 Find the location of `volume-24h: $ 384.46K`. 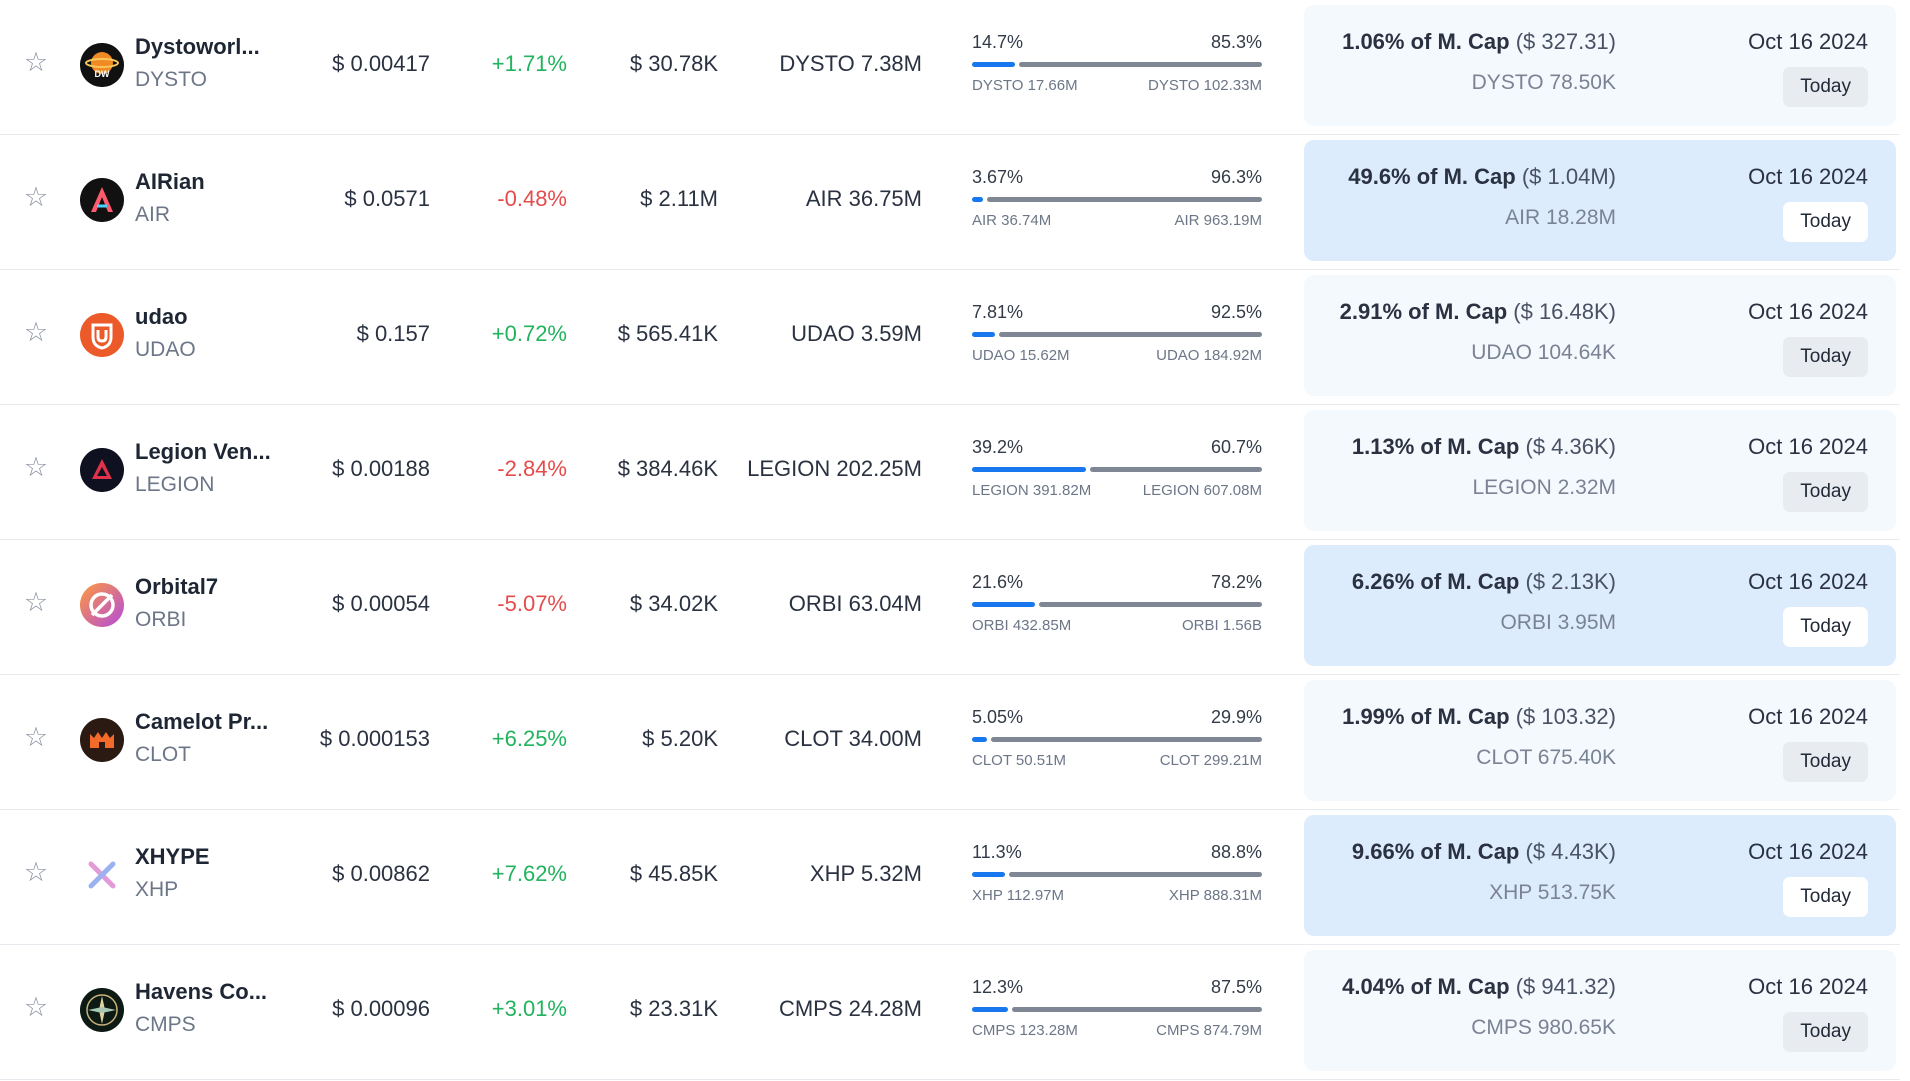

volume-24h: $ 384.46K is located at coordinates (667, 468).